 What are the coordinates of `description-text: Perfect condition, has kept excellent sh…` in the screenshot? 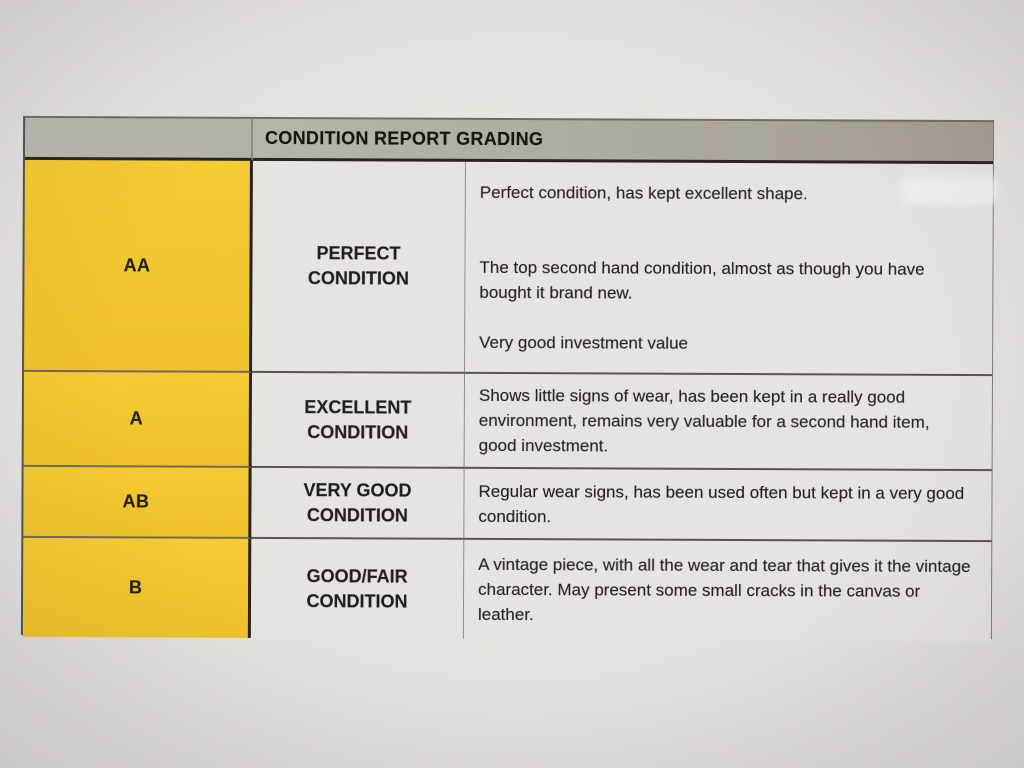 It's located at (702, 267).